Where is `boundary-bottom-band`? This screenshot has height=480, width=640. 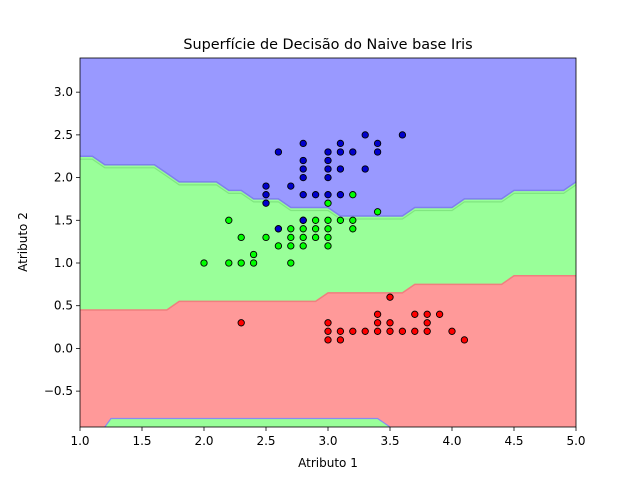
boundary-bottom-band is located at coordinates (247, 422).